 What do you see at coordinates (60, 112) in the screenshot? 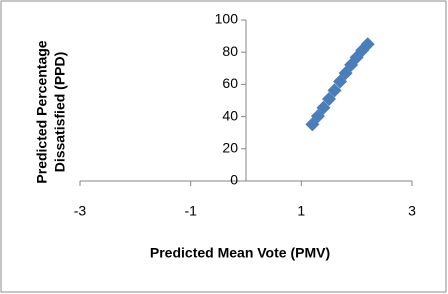
I see `y-axis-title-line: Dissatisfied (PPD)` at bounding box center [60, 112].